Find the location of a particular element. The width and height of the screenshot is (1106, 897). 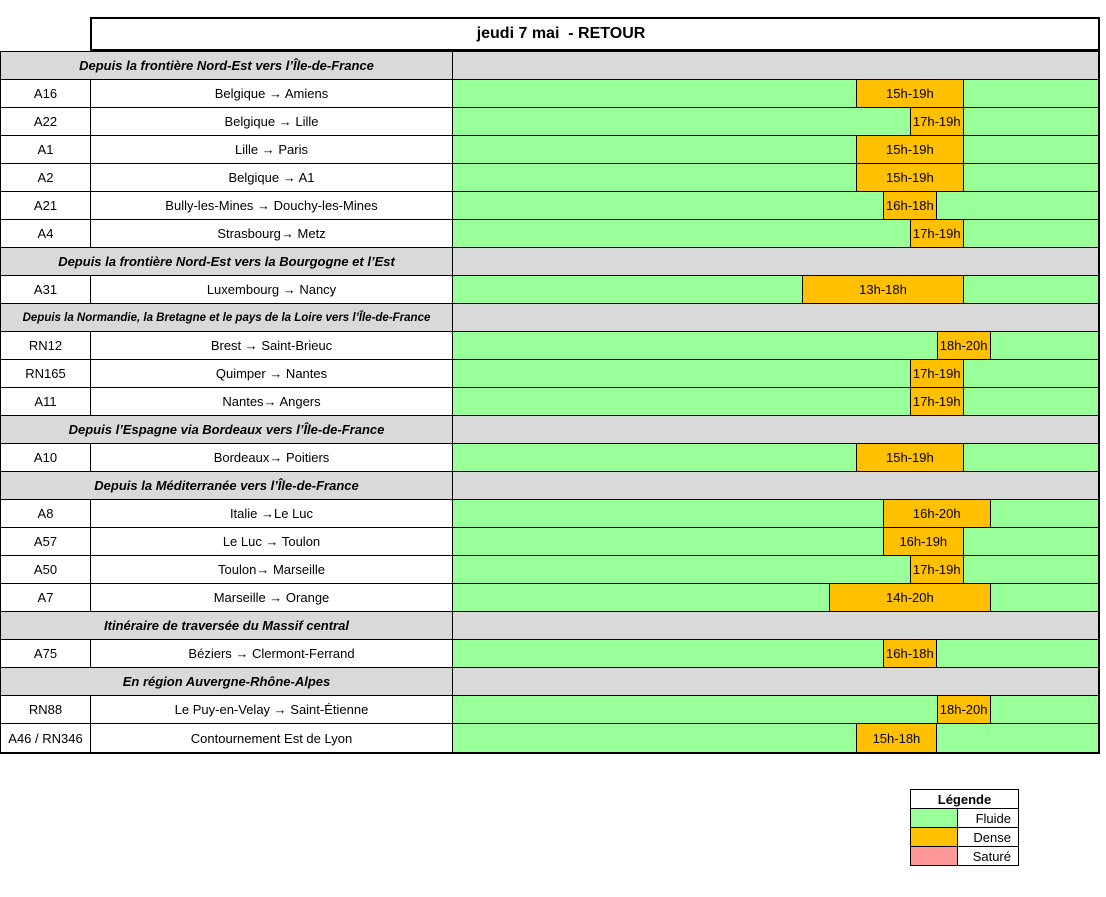

dense-period-bar: 16h-20h is located at coordinates (937, 513).